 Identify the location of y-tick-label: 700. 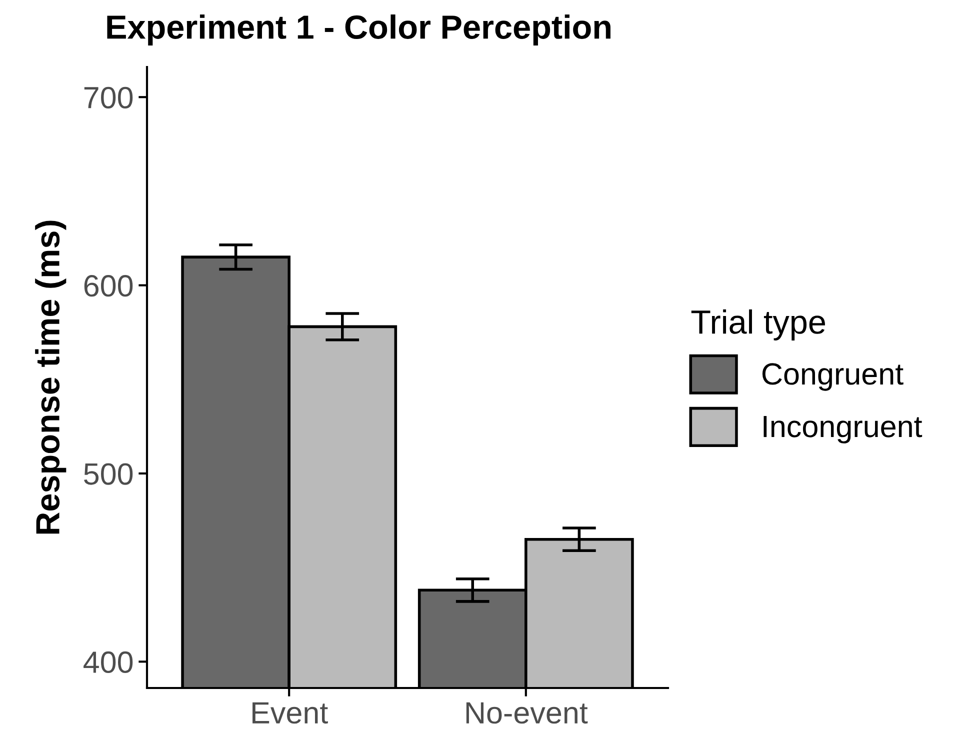
(108, 97).